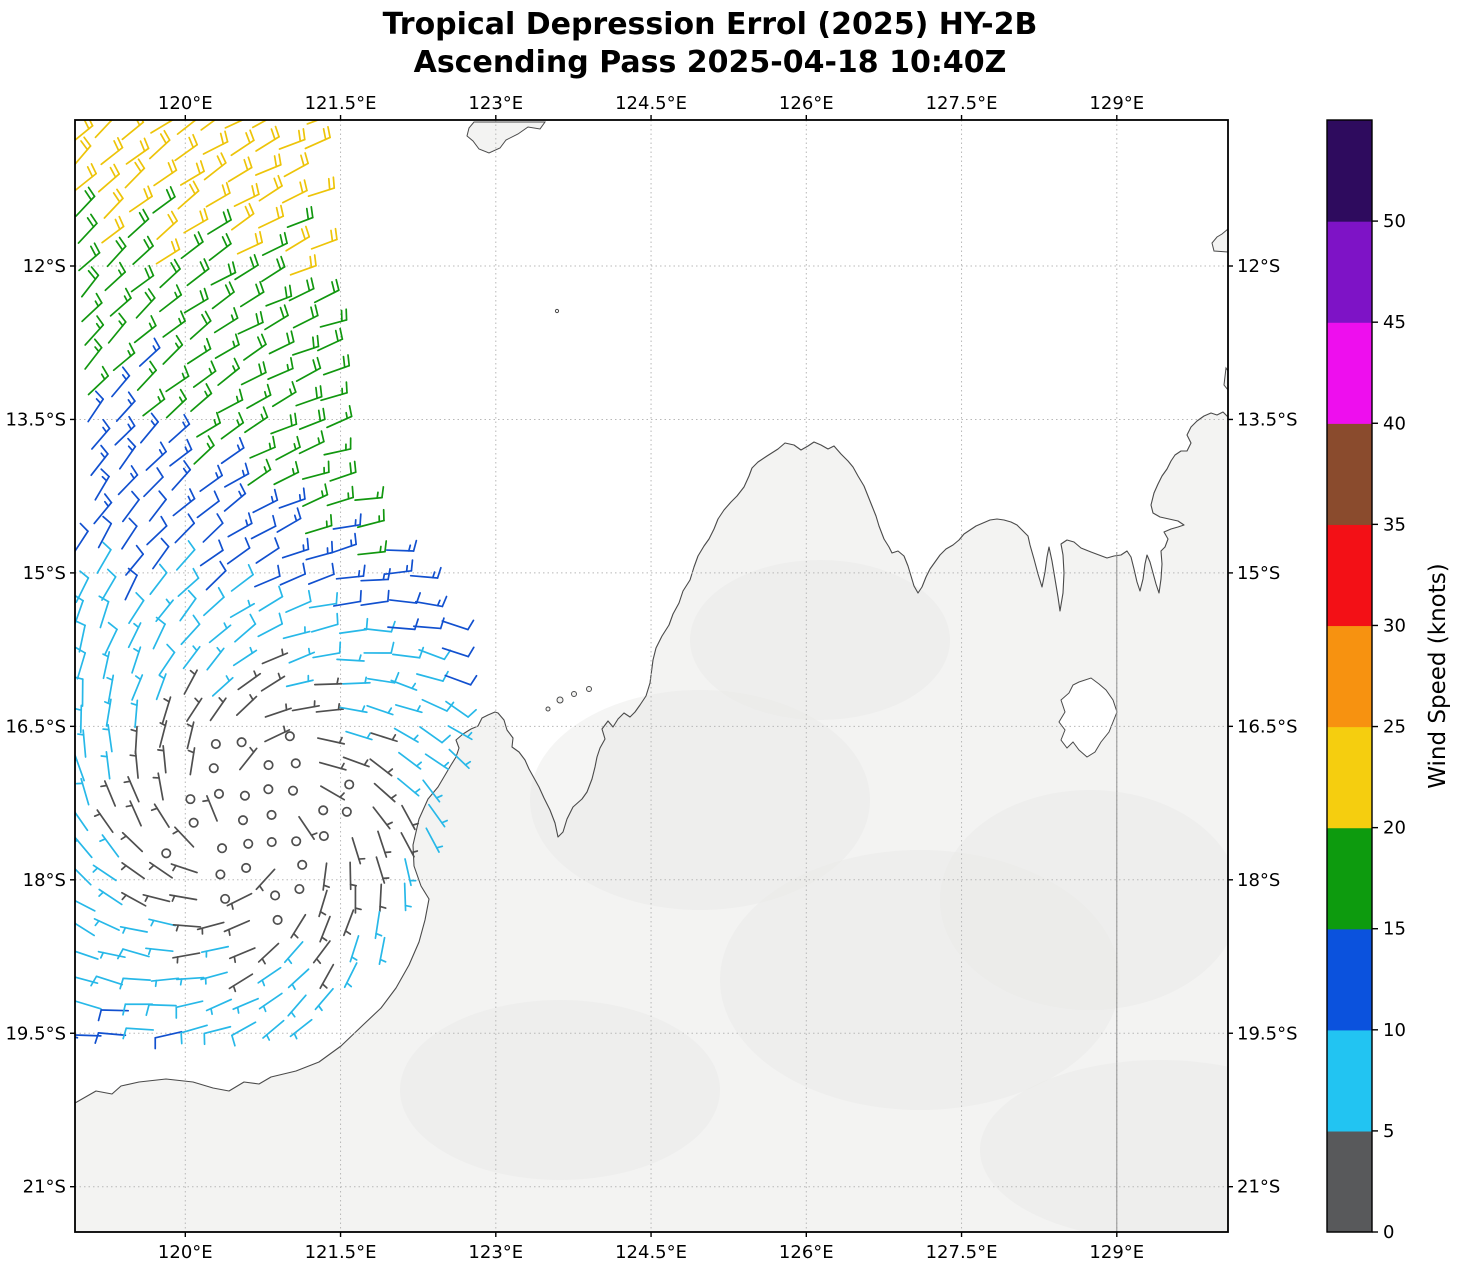 The height and width of the screenshot is (1264, 1464). Describe the element at coordinates (700, 800) in the screenshot. I see `land-texture-blob` at that location.